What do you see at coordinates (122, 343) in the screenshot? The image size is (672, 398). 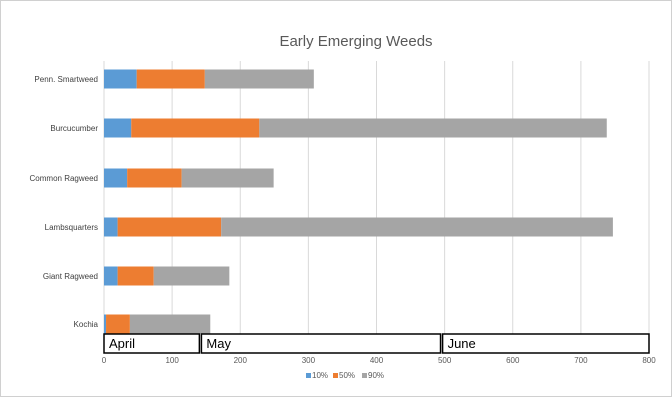 I see `month-label-april: April` at bounding box center [122, 343].